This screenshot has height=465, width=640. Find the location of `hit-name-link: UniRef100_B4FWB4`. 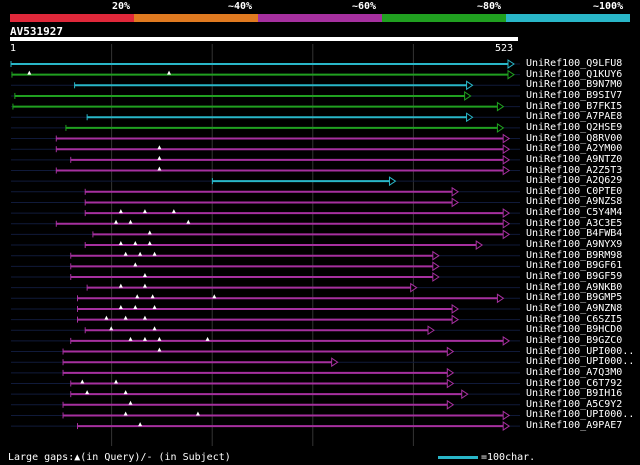

hit-name-link: UniRef100_B4FWB4 is located at coordinates (574, 234).